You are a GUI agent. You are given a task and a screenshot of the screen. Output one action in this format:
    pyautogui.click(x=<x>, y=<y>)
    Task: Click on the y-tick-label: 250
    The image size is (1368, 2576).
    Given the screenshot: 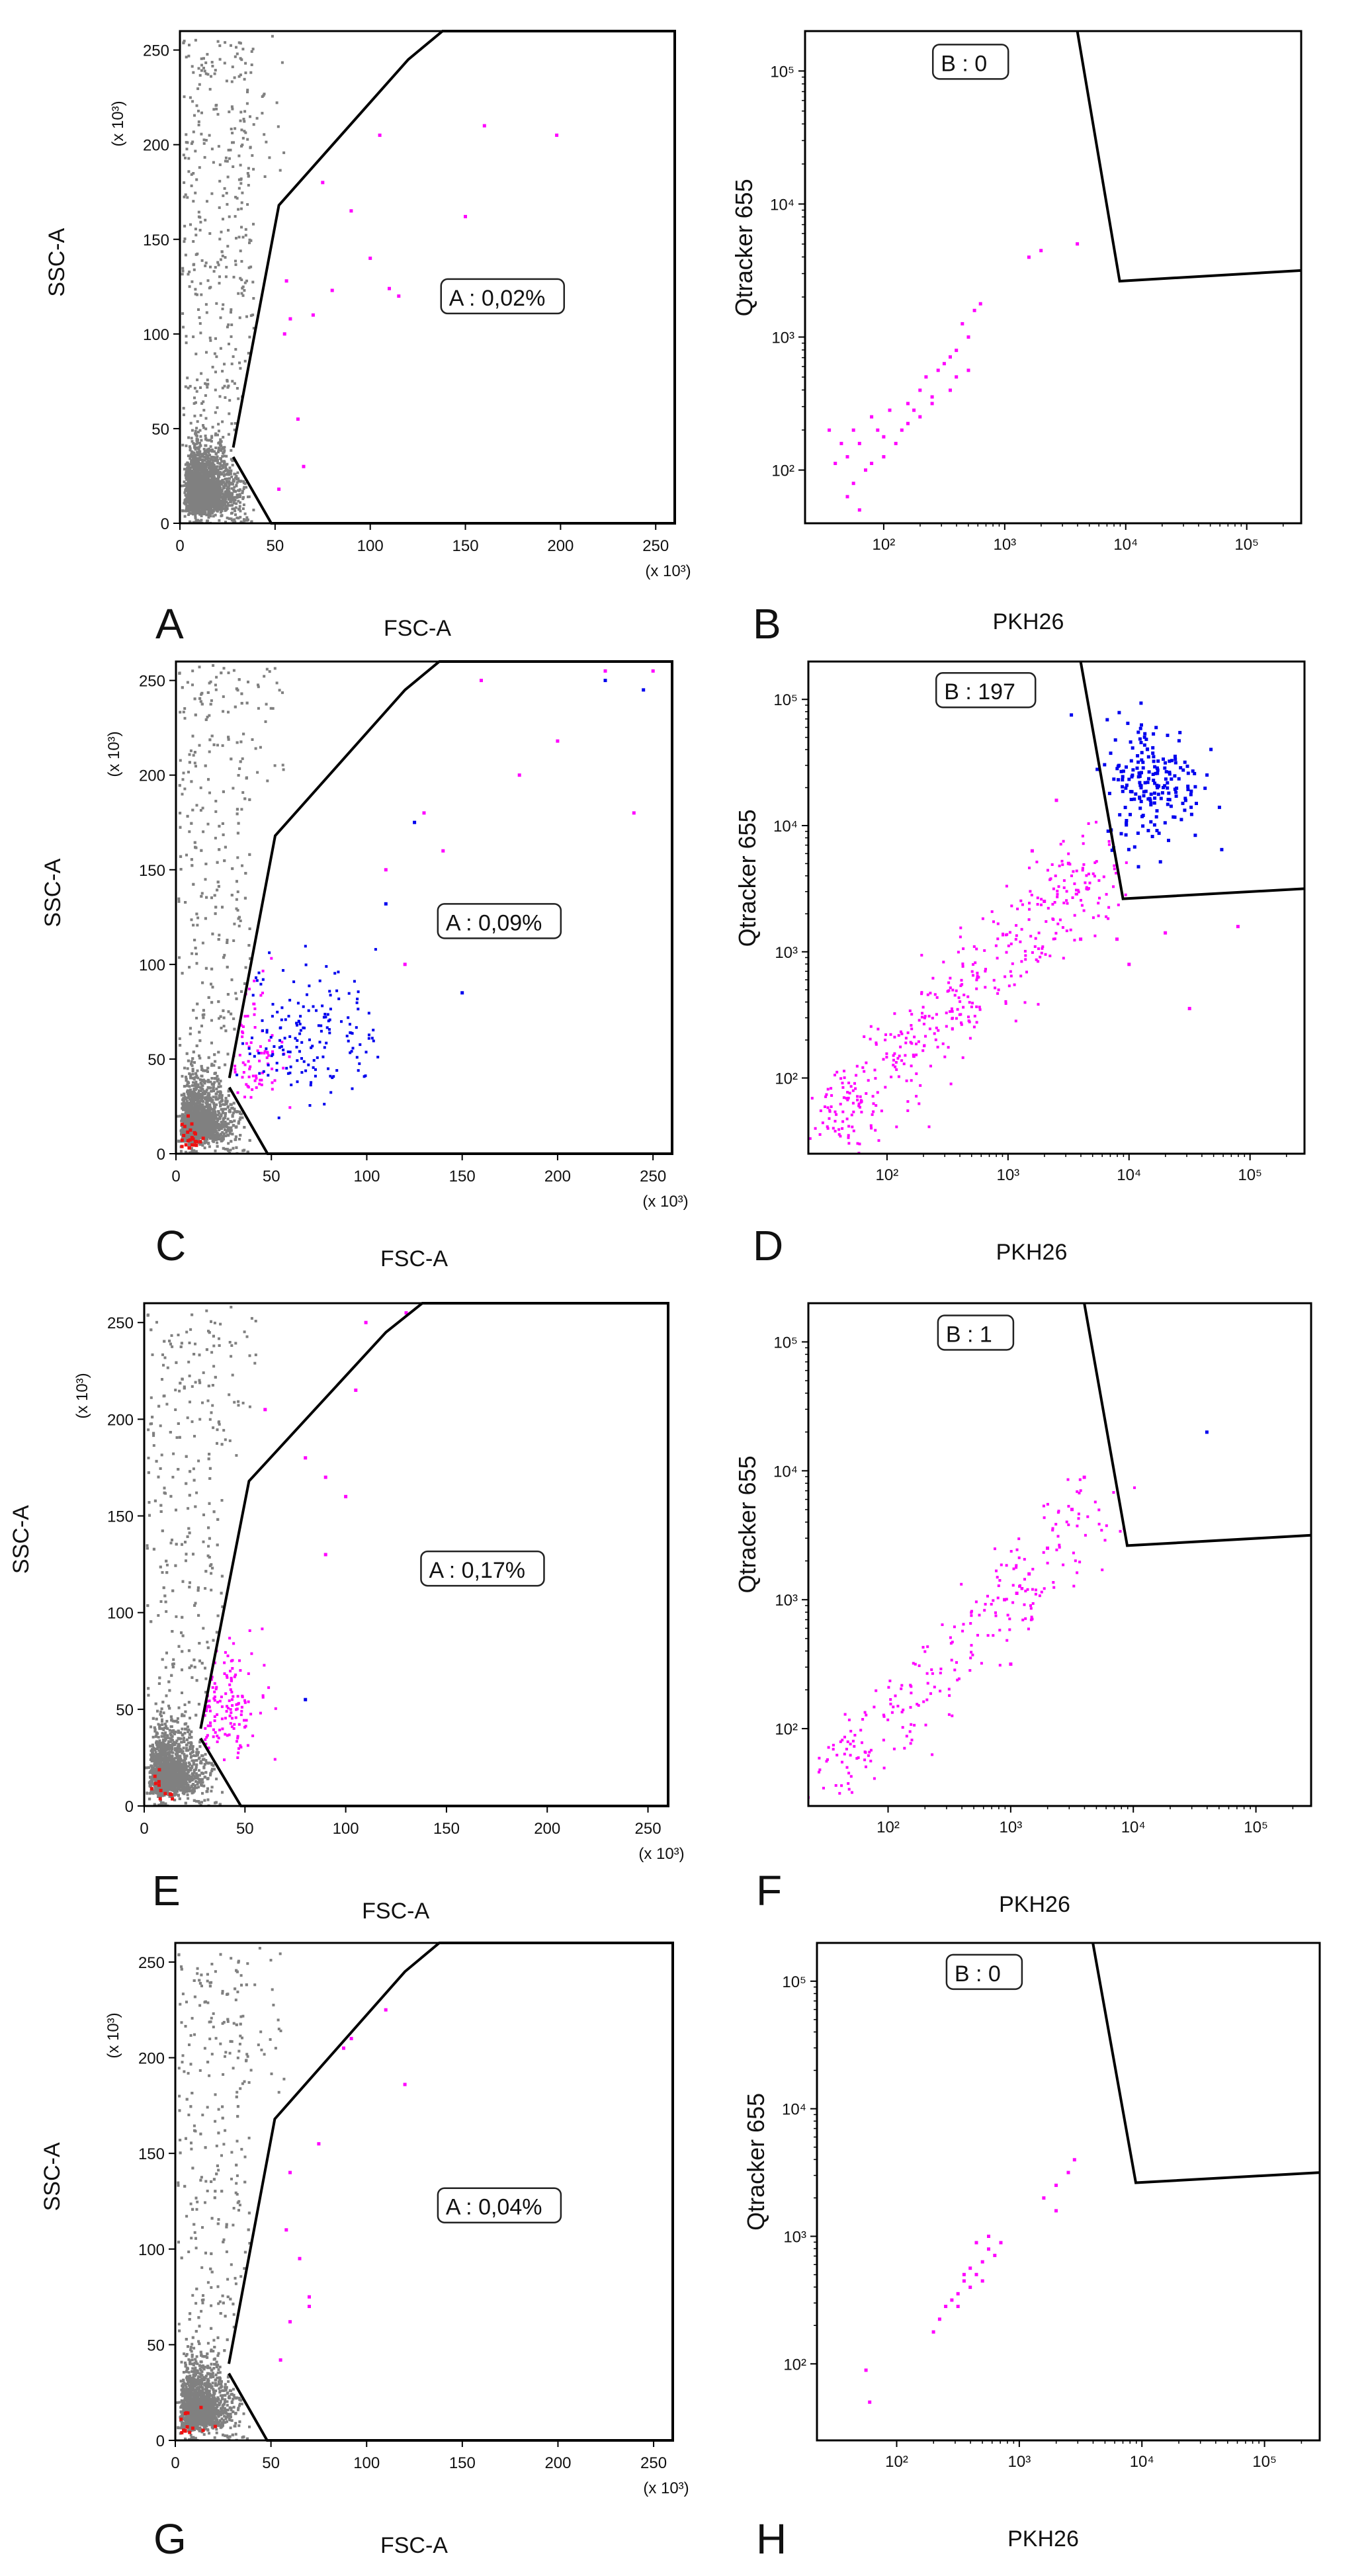 What is the action you would take?
    pyautogui.click(x=156, y=51)
    